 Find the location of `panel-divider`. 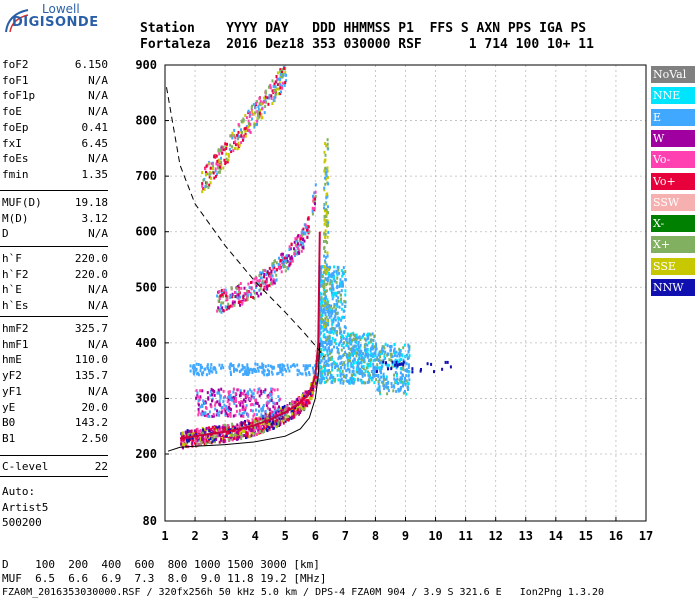

panel-divider is located at coordinates (54, 455).